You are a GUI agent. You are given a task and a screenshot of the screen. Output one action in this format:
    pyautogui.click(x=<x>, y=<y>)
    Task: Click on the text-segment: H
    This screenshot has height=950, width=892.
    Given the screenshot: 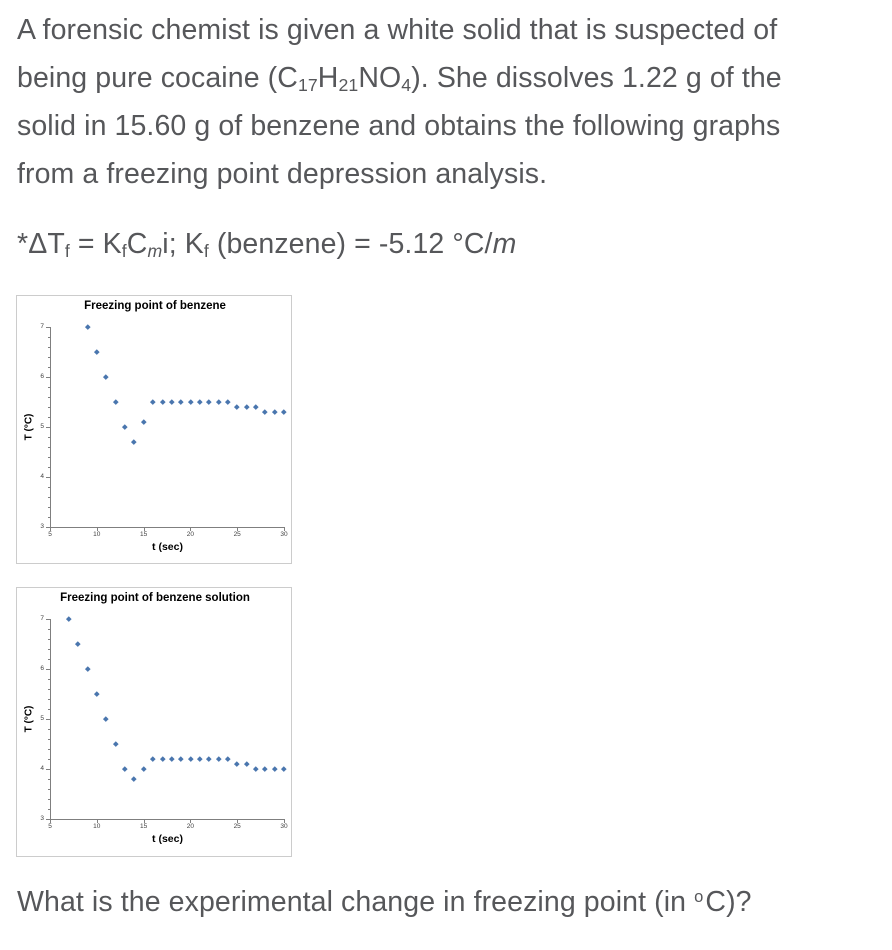 What is the action you would take?
    pyautogui.click(x=328, y=78)
    